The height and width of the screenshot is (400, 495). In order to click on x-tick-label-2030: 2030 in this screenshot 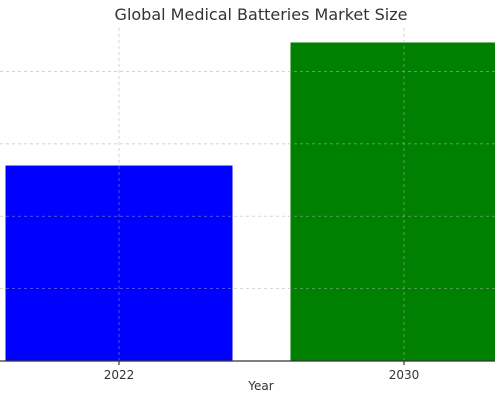, I will do `click(404, 375)`.